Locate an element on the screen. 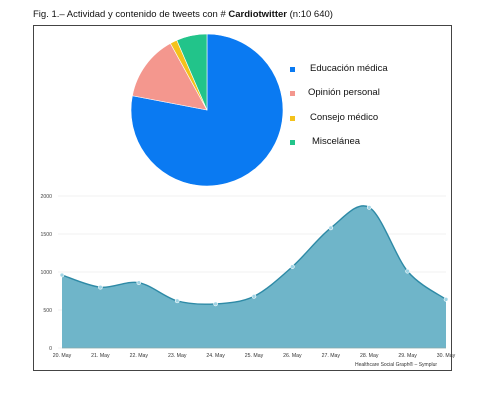  y-tick-label: 1000 is located at coordinates (46, 273).